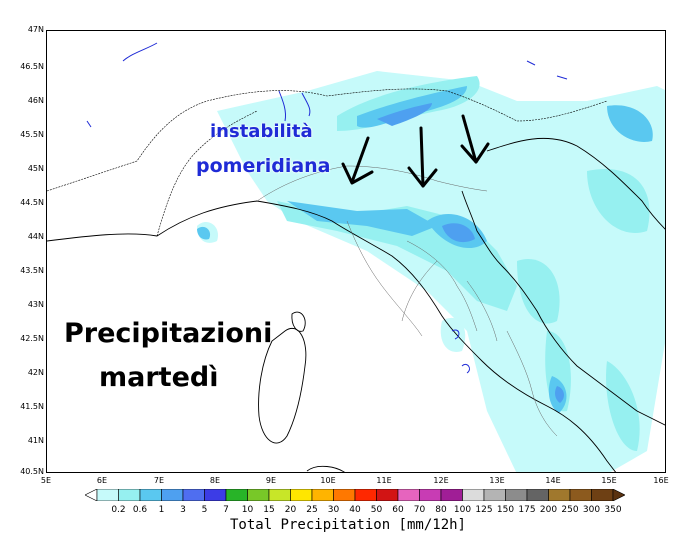 The width and height of the screenshot is (696, 538). What do you see at coordinates (261, 131) in the screenshot?
I see `annotation-instability: instabilità` at bounding box center [261, 131].